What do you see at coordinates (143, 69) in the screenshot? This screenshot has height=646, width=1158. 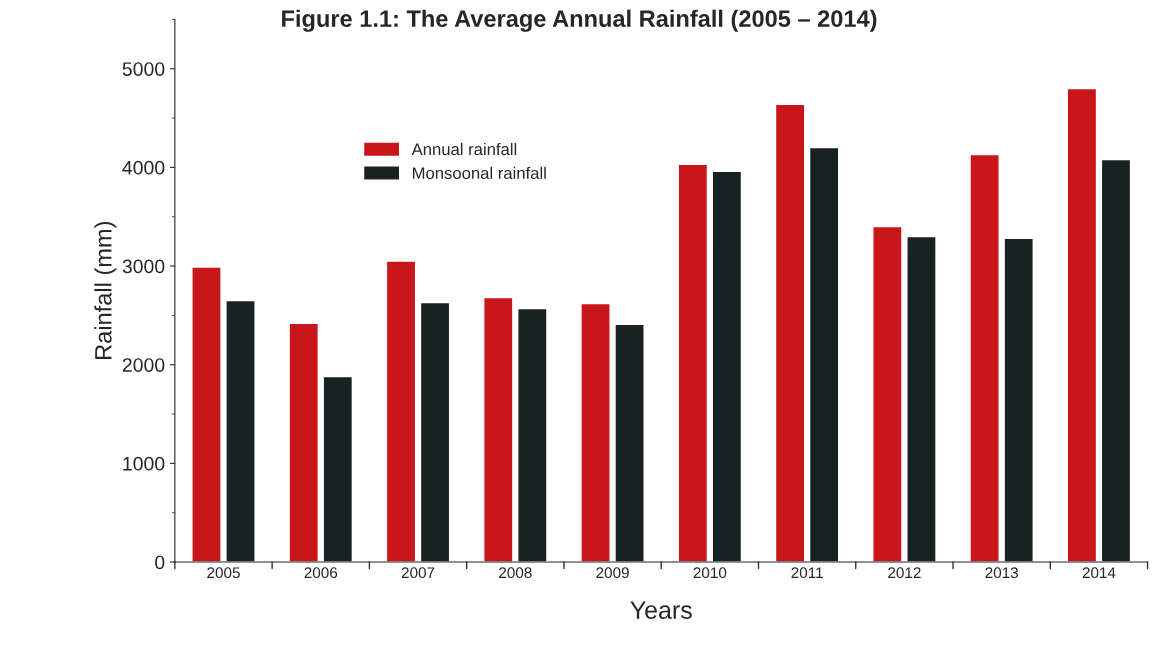 I see `y-tick-label: 5000` at bounding box center [143, 69].